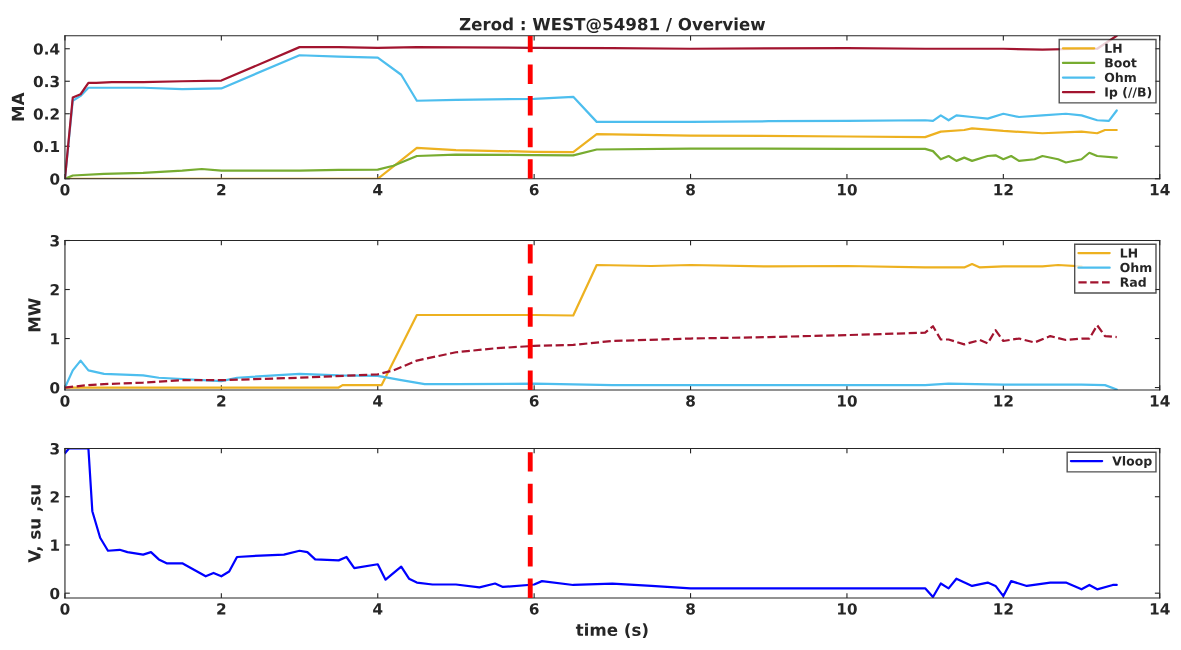 This screenshot has height=650, width=1181. I want to click on y-axis-title: MW, so click(34, 315).